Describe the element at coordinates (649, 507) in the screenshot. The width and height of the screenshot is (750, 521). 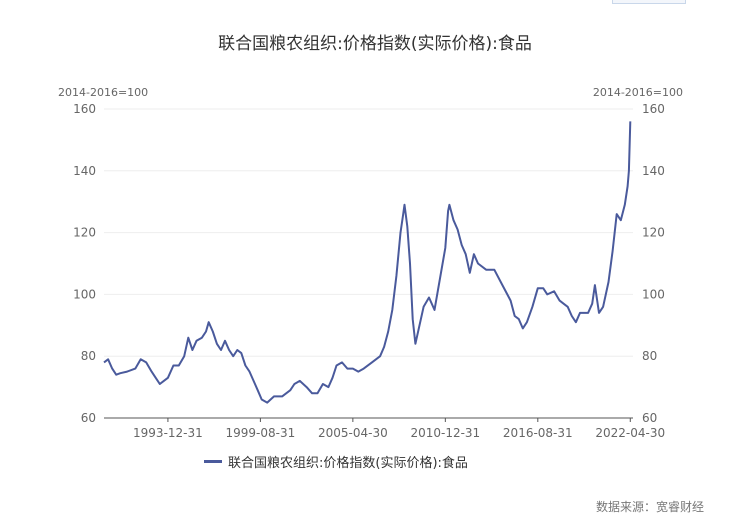
I see `data-source: 数据来源：宽睿财经` at that location.